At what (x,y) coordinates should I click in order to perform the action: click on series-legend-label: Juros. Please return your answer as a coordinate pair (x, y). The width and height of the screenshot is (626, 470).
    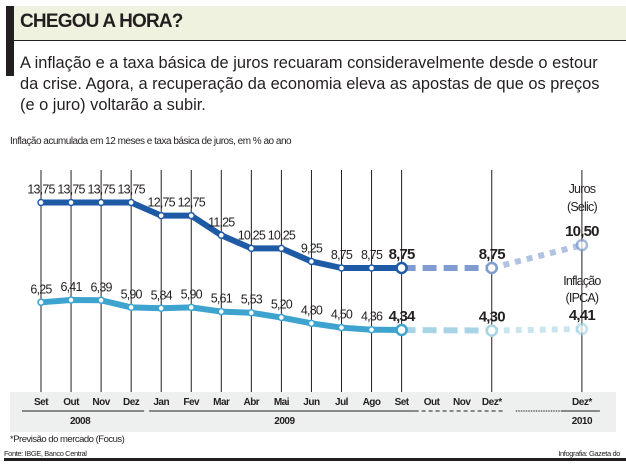
    Looking at the image, I should click on (582, 189).